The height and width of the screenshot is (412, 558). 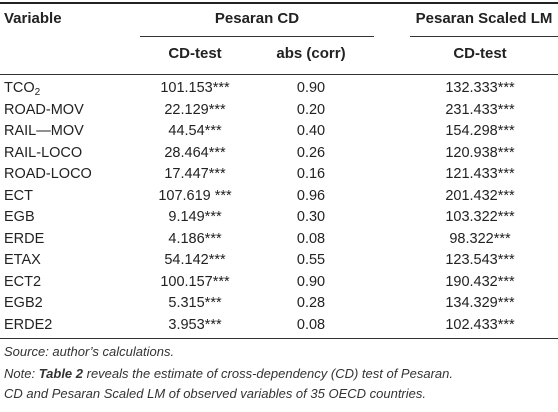 I want to click on row-abs-corr: 0.28, so click(x=311, y=303).